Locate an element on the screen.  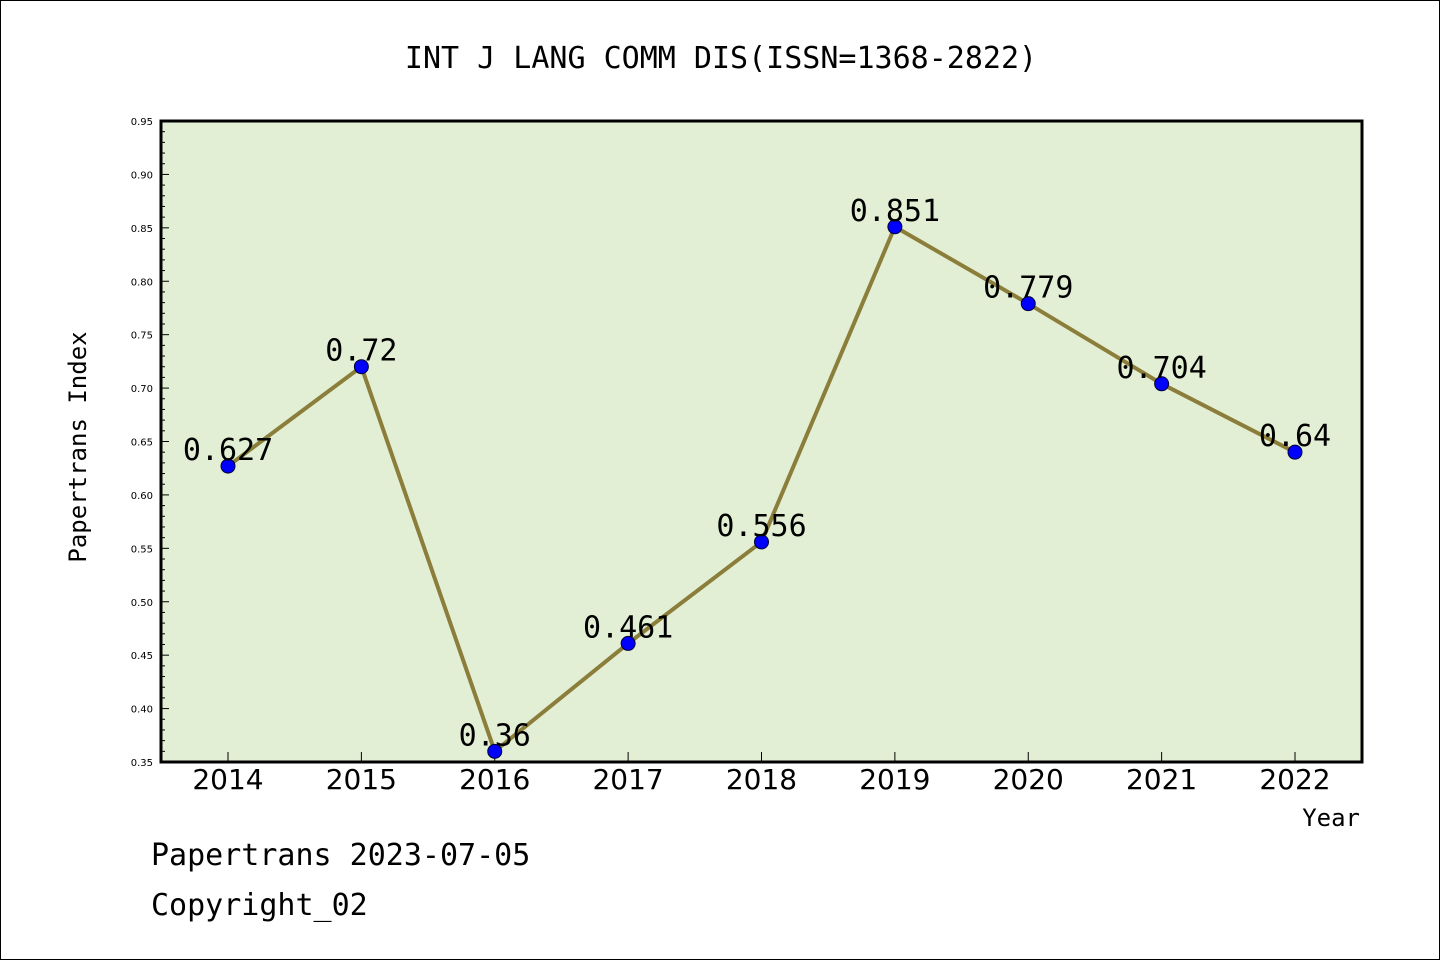
y-tick-label: 0.60 is located at coordinates (142, 496).